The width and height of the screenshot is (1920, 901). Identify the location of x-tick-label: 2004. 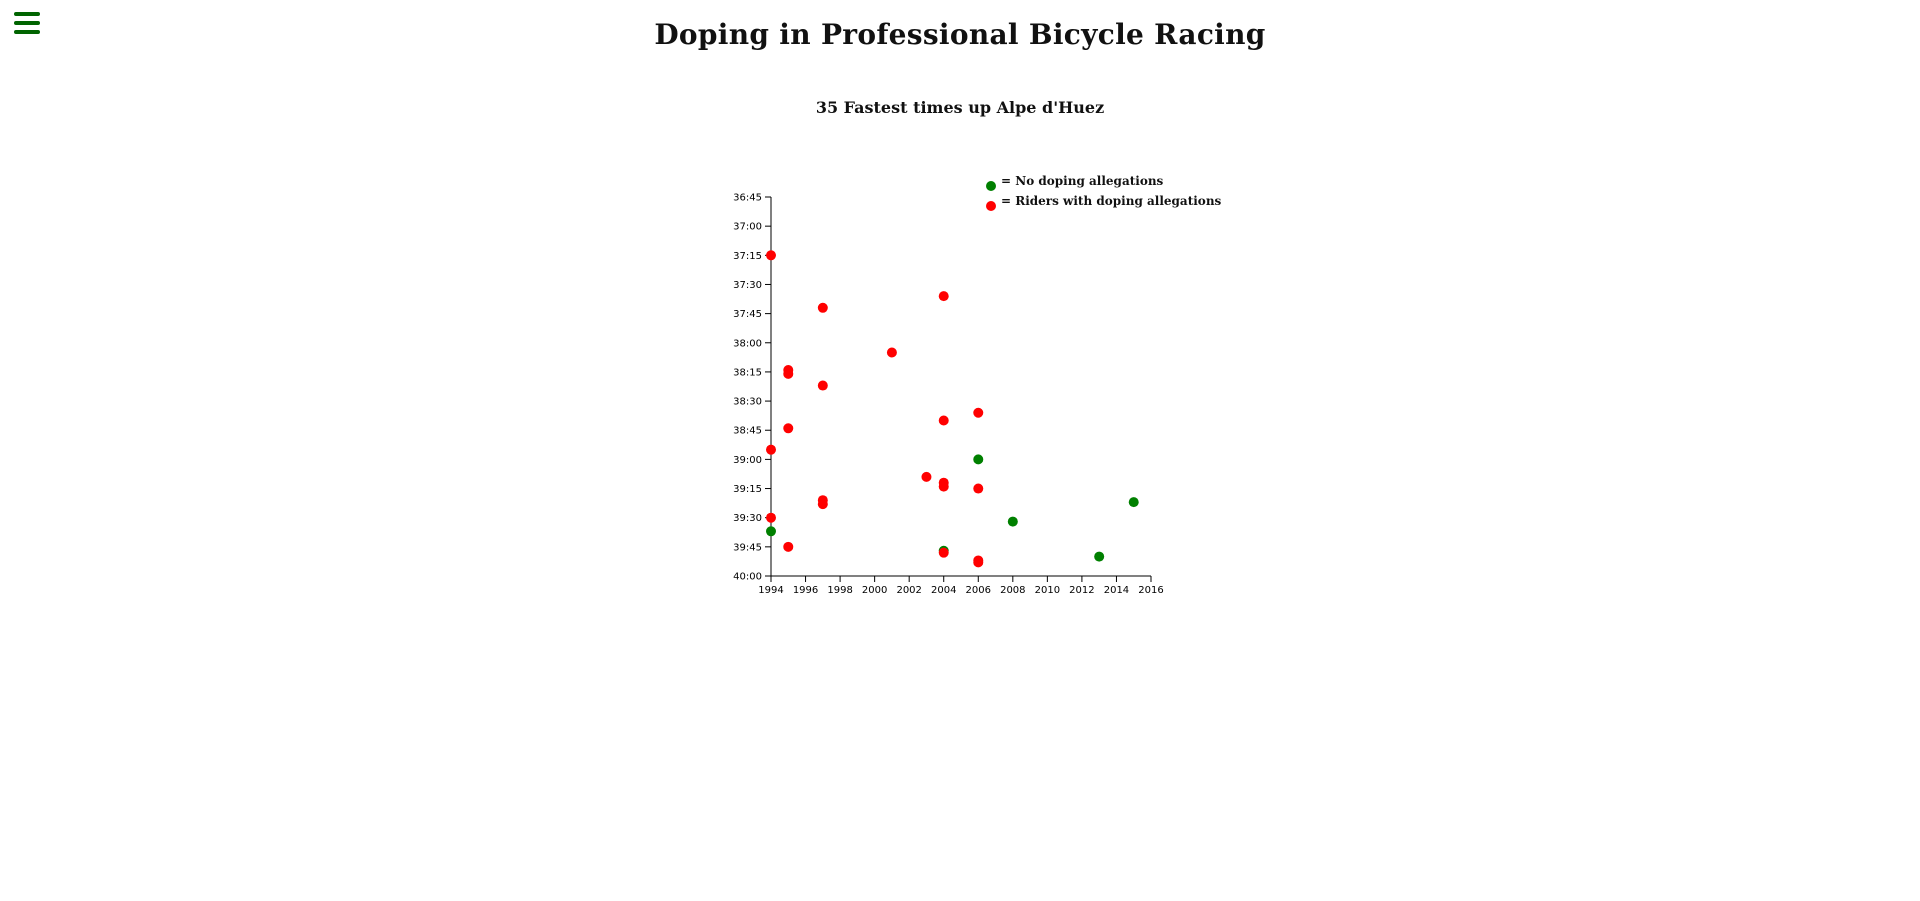
(943, 590).